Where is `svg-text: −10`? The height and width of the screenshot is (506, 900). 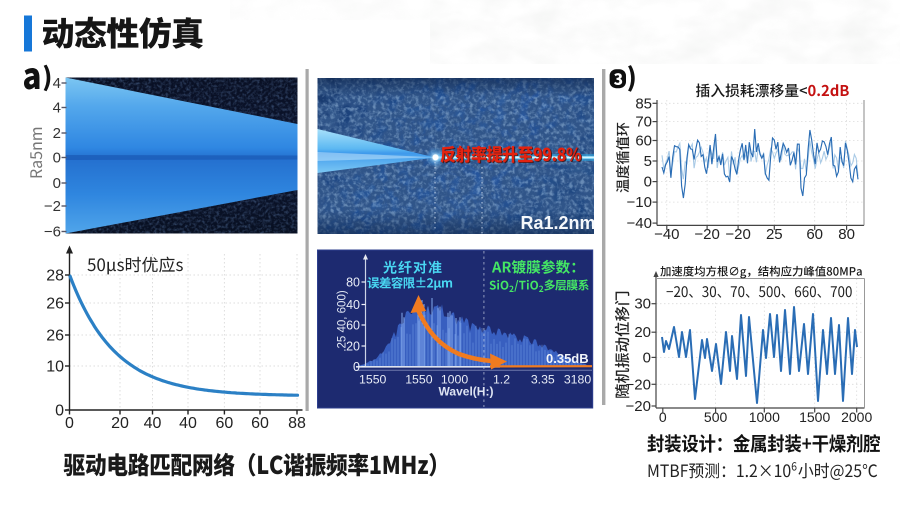 svg-text: −10 is located at coordinates (639, 202).